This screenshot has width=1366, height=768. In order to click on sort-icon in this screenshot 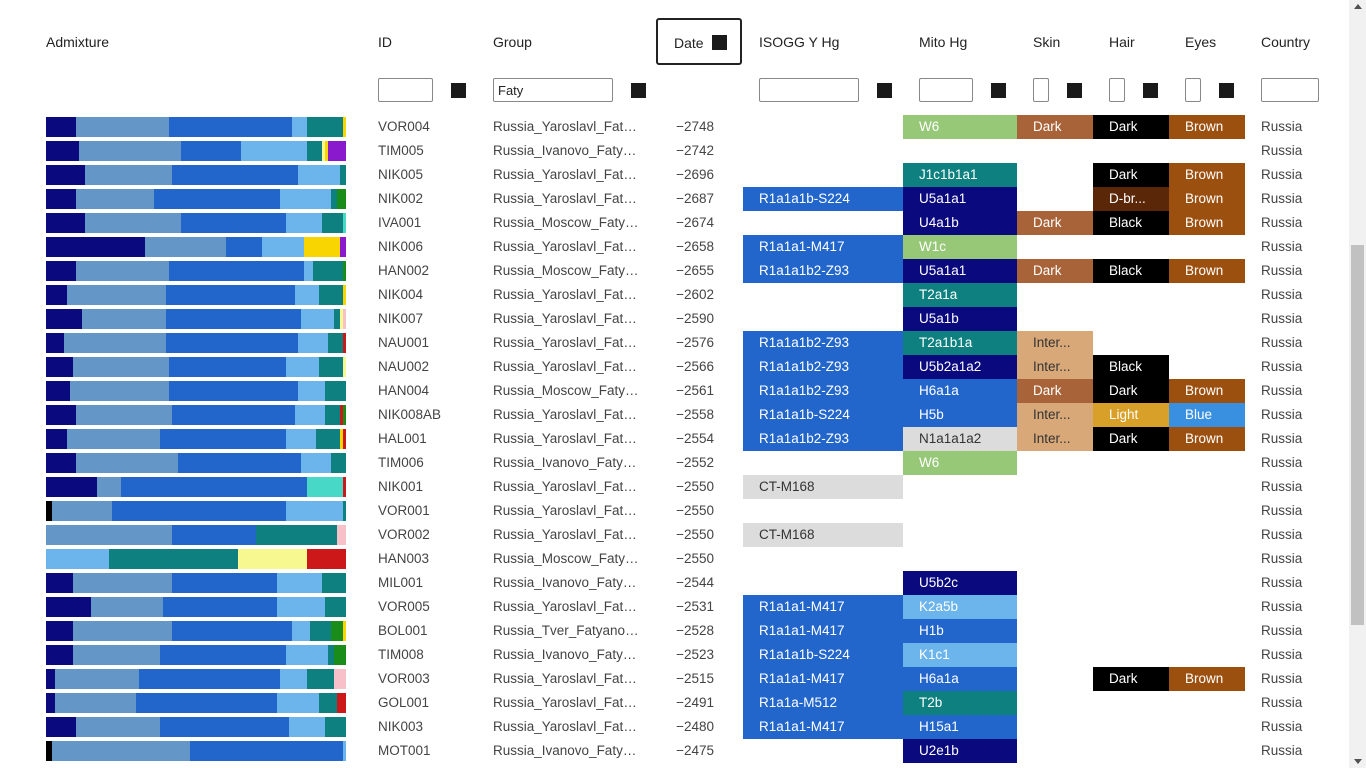, I will do `click(719, 42)`.